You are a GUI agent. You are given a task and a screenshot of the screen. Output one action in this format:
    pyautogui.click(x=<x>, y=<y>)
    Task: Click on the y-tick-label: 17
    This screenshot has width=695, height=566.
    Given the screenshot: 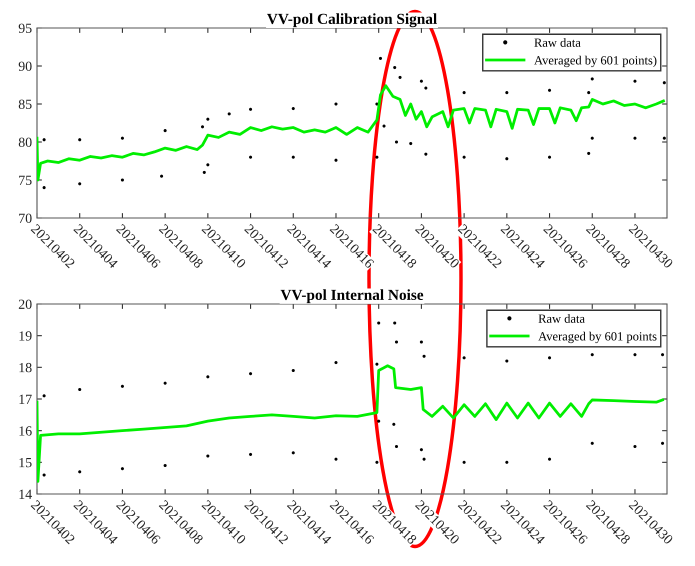 What is the action you would take?
    pyautogui.click(x=25, y=399)
    